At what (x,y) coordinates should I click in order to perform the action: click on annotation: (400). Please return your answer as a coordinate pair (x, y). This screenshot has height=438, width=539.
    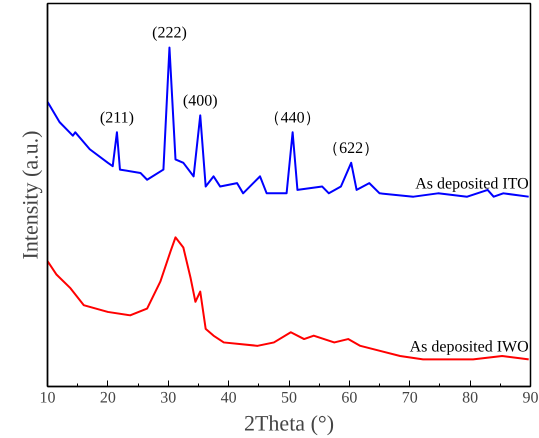
    Looking at the image, I should click on (200, 101).